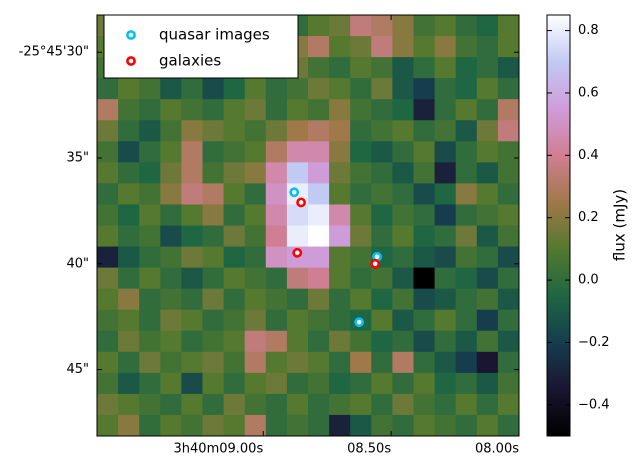 The image size is (642, 456). I want to click on colorbar-tick-label: 0.2, so click(588, 217).